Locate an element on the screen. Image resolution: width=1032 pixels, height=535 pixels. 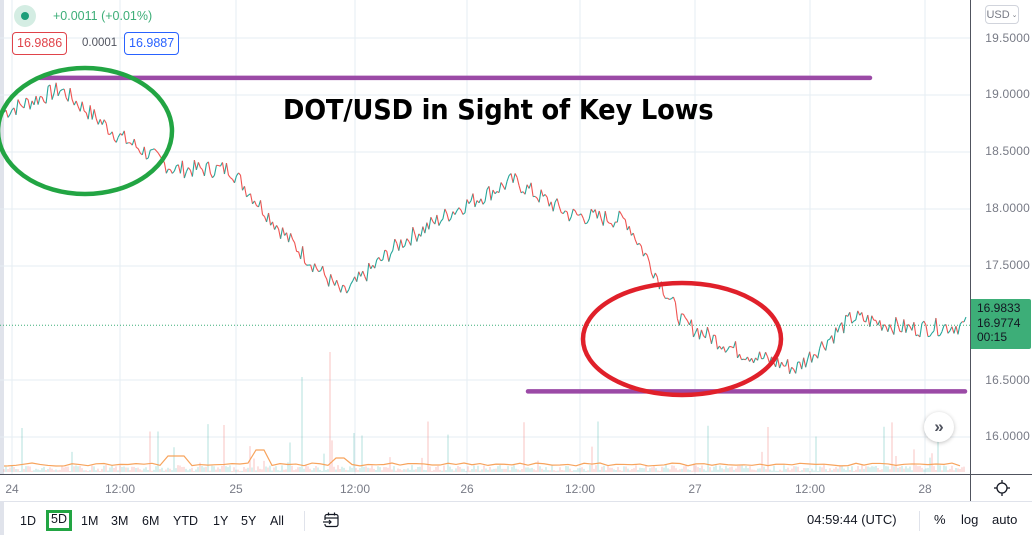
calendar-arrow-icon is located at coordinates (331, 520).